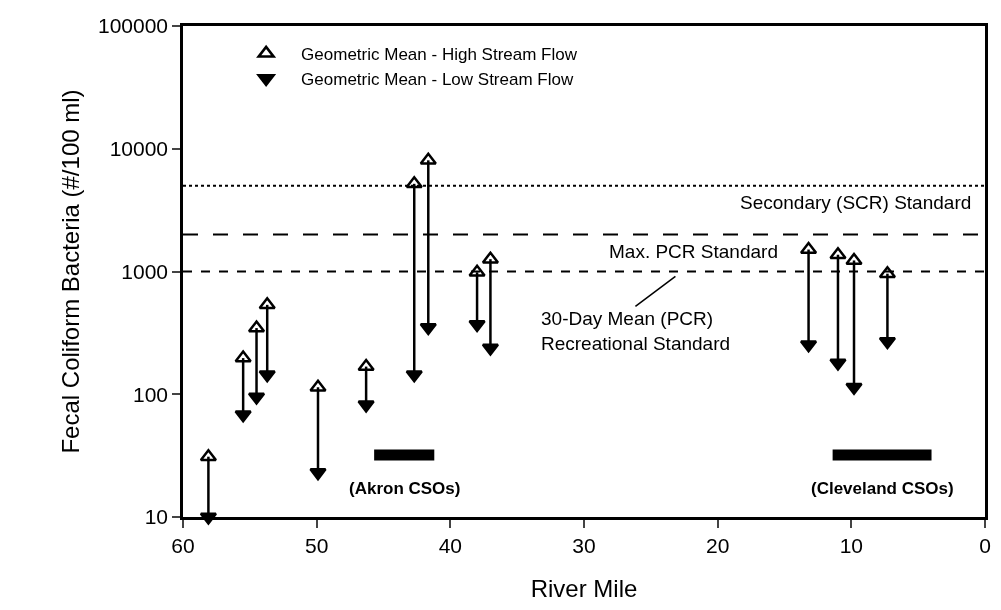 Image resolution: width=1001 pixels, height=610 pixels. Describe the element at coordinates (693, 251) in the screenshot. I see `ref-line-label: Max. PCR Standard` at that location.